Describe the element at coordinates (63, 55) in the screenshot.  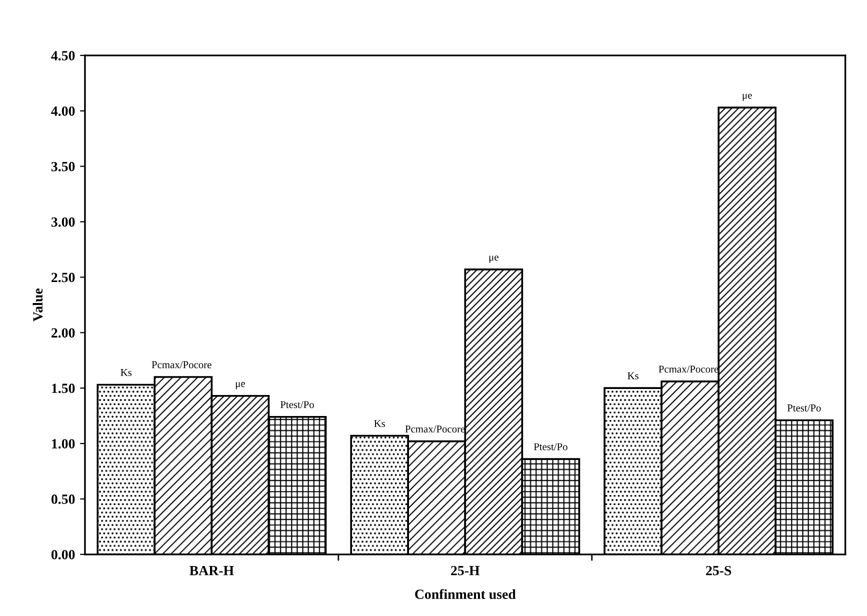
I see `y-tick-label: 4.50` at that location.